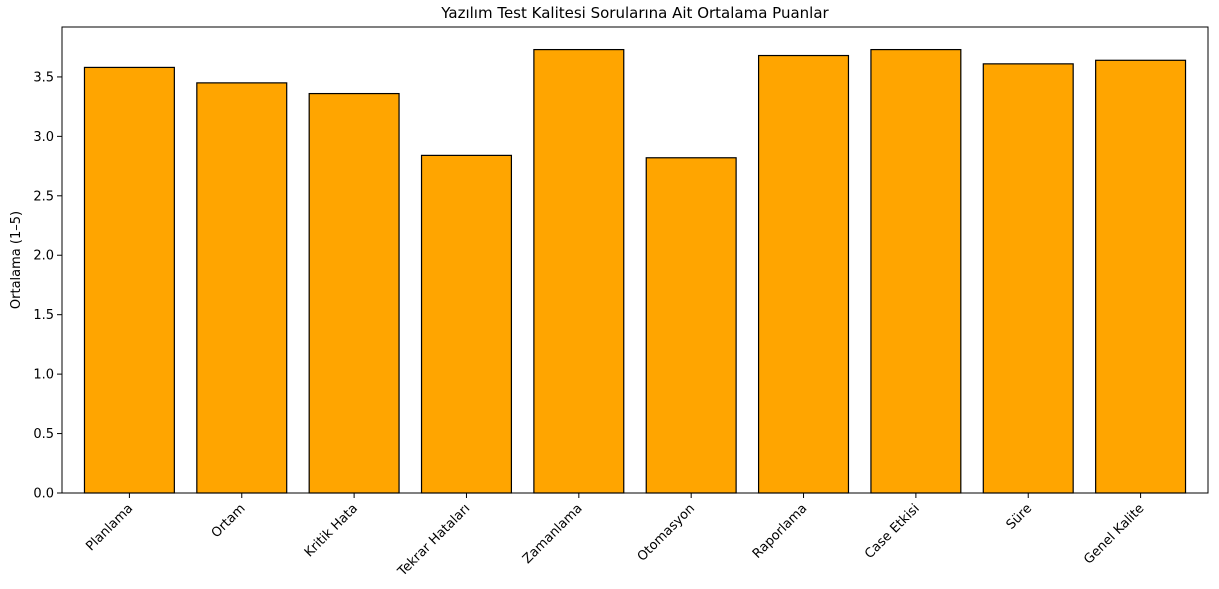 The width and height of the screenshot is (1219, 589). What do you see at coordinates (553, 534) in the screenshot?
I see `x-tick-label: Zamanlama` at bounding box center [553, 534].